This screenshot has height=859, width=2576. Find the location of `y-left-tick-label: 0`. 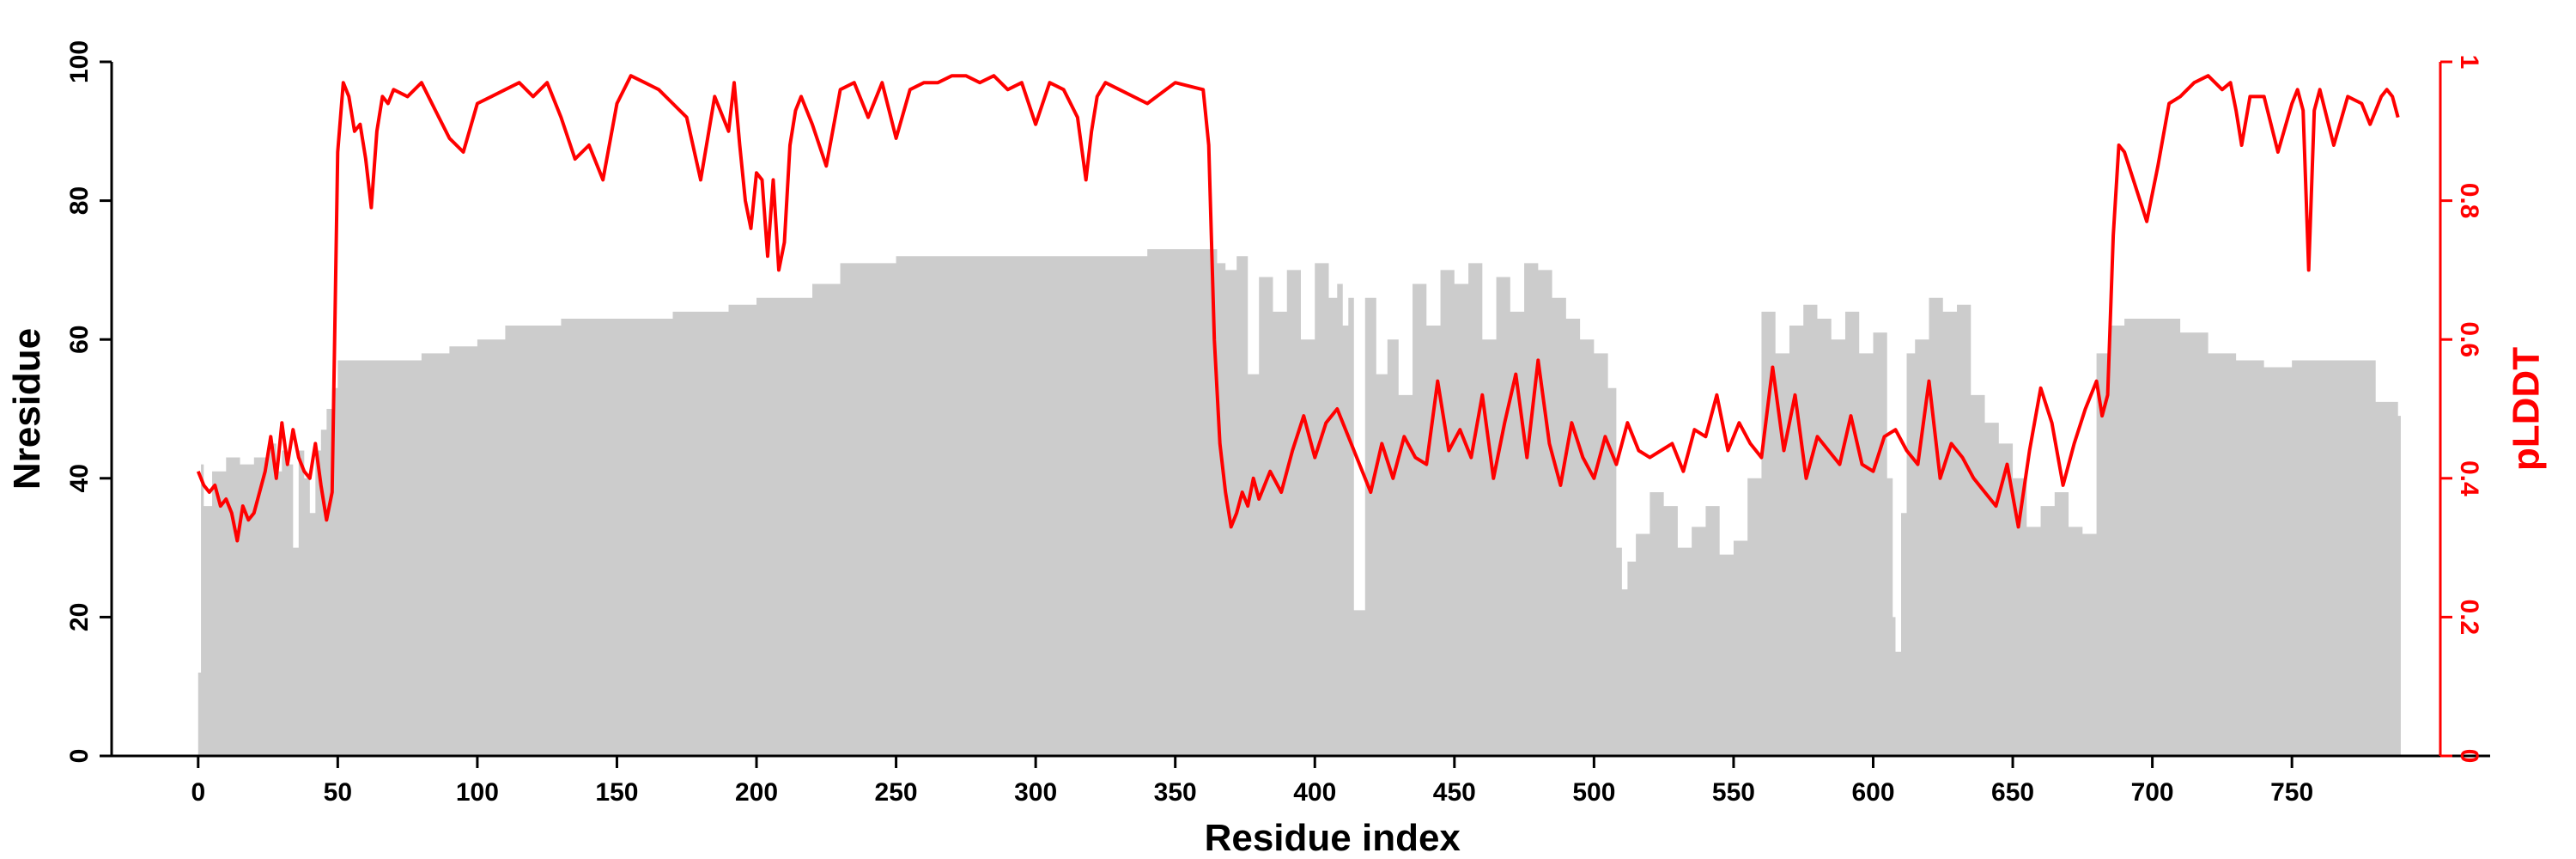

y-left-tick-label: 0 is located at coordinates (79, 756).